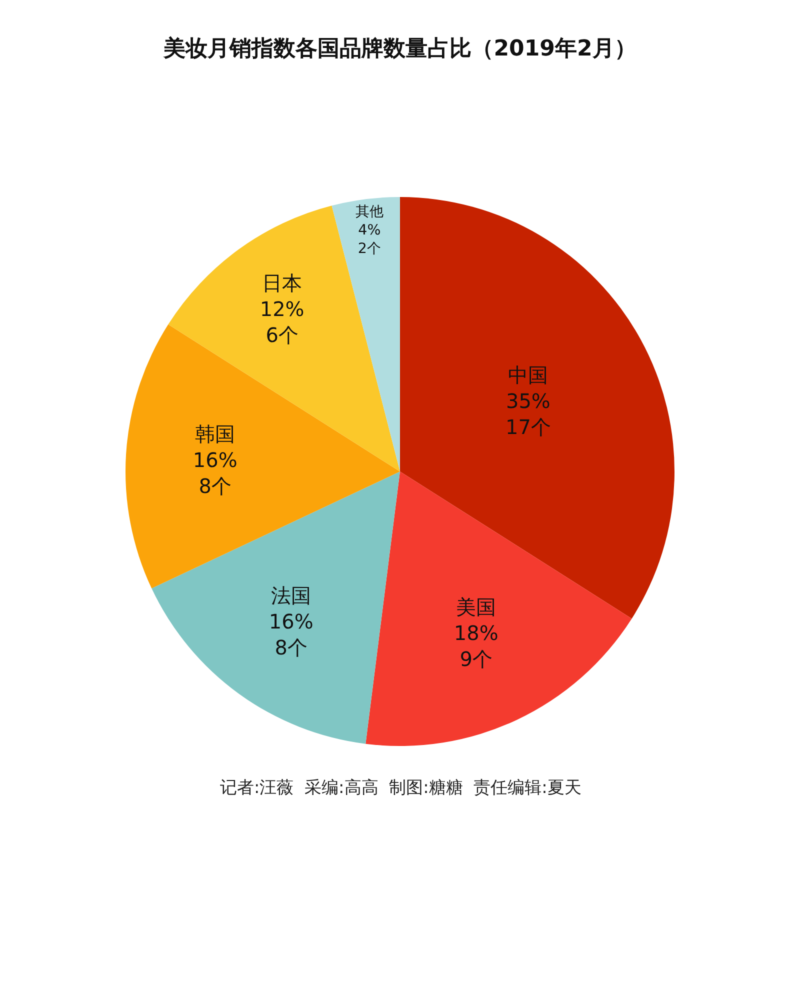 This screenshot has height=1000, width=800. What do you see at coordinates (215, 434) in the screenshot?
I see `slice-label: 韩国` at bounding box center [215, 434].